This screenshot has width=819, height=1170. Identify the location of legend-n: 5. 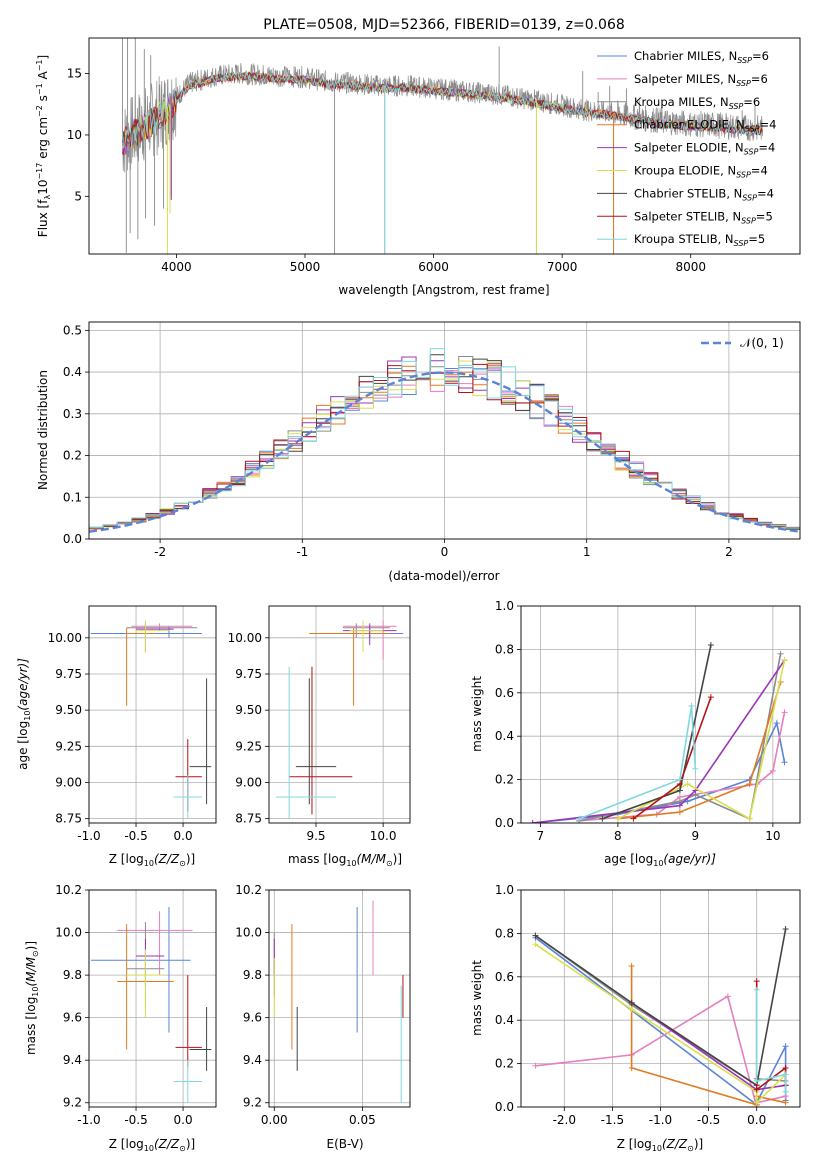
(761, 239).